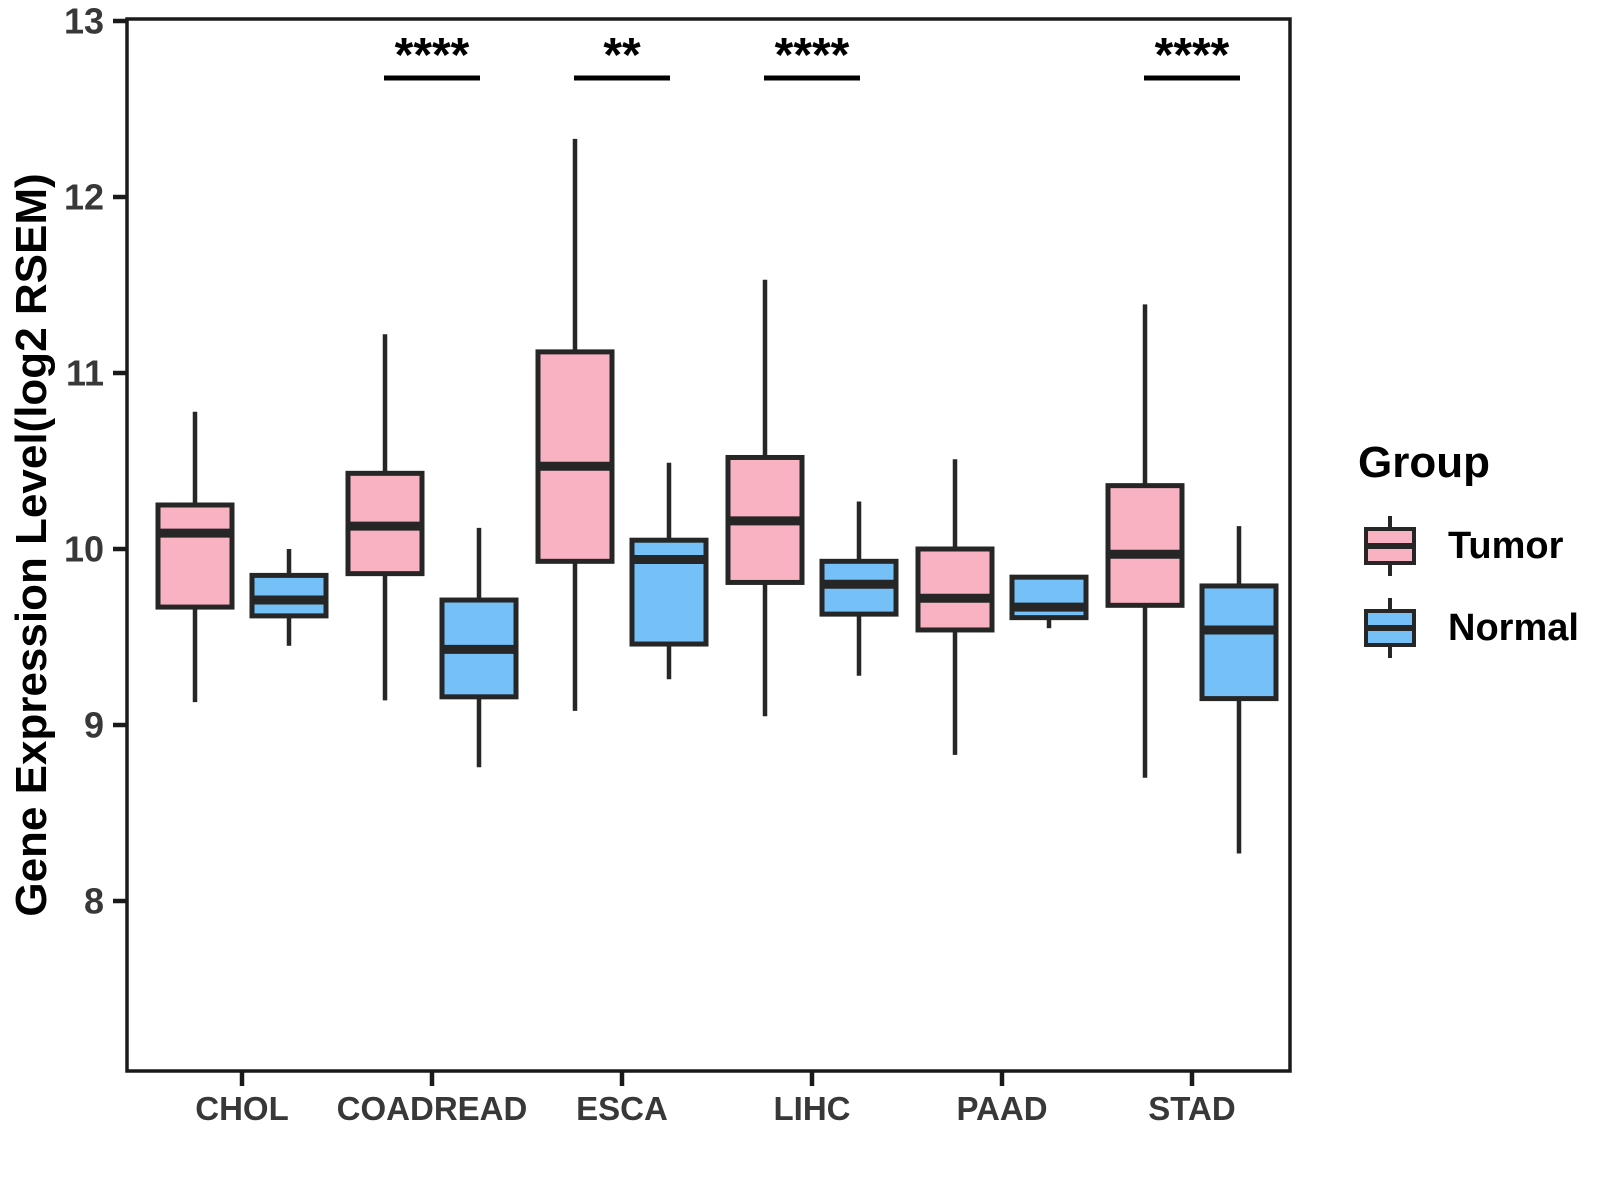 Image resolution: width=1600 pixels, height=1200 pixels. Describe the element at coordinates (1506, 545) in the screenshot. I see `legend-label-tumor: Tumor` at that location.